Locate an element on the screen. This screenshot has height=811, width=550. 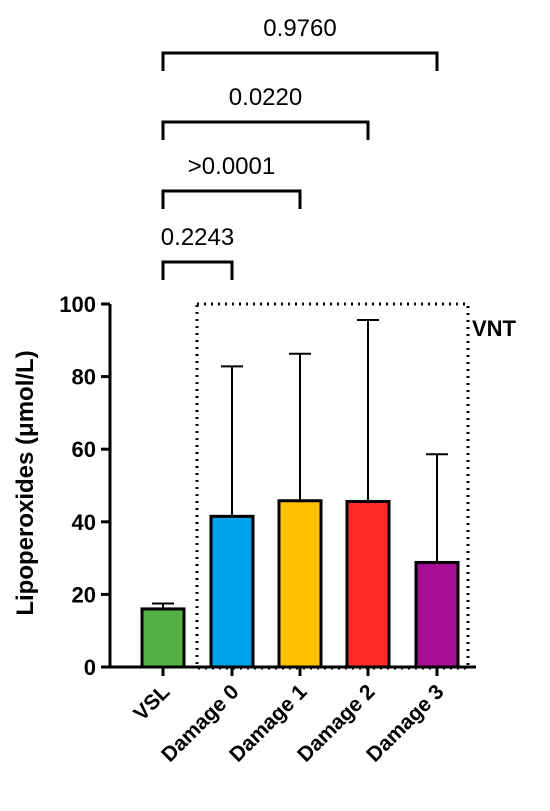
bar-vsl is located at coordinates (163, 638).